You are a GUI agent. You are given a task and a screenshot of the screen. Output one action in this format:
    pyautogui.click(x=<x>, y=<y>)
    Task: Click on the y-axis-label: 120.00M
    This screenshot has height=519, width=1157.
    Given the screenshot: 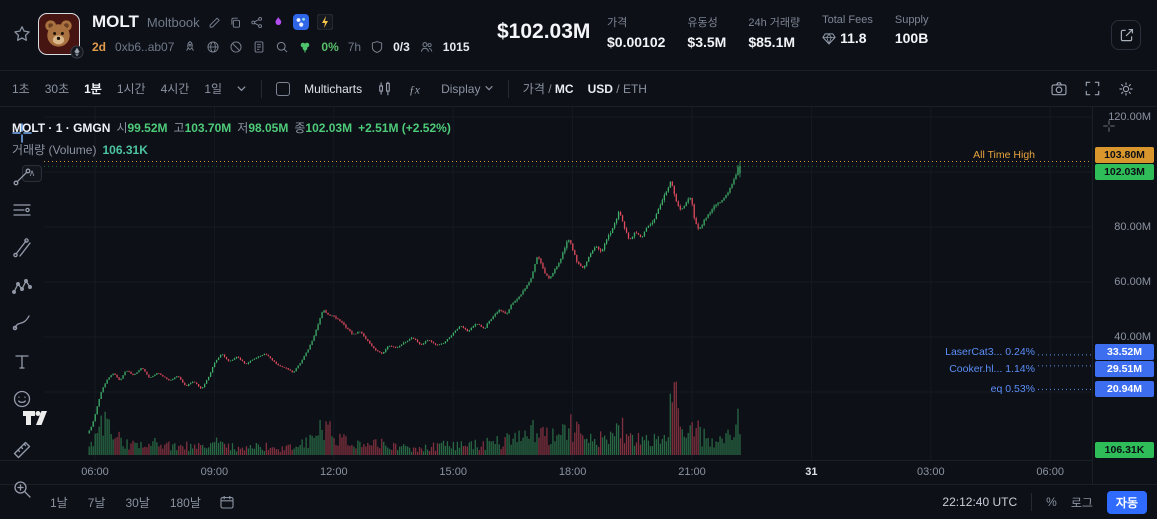 What is the action you would take?
    pyautogui.click(x=1129, y=117)
    